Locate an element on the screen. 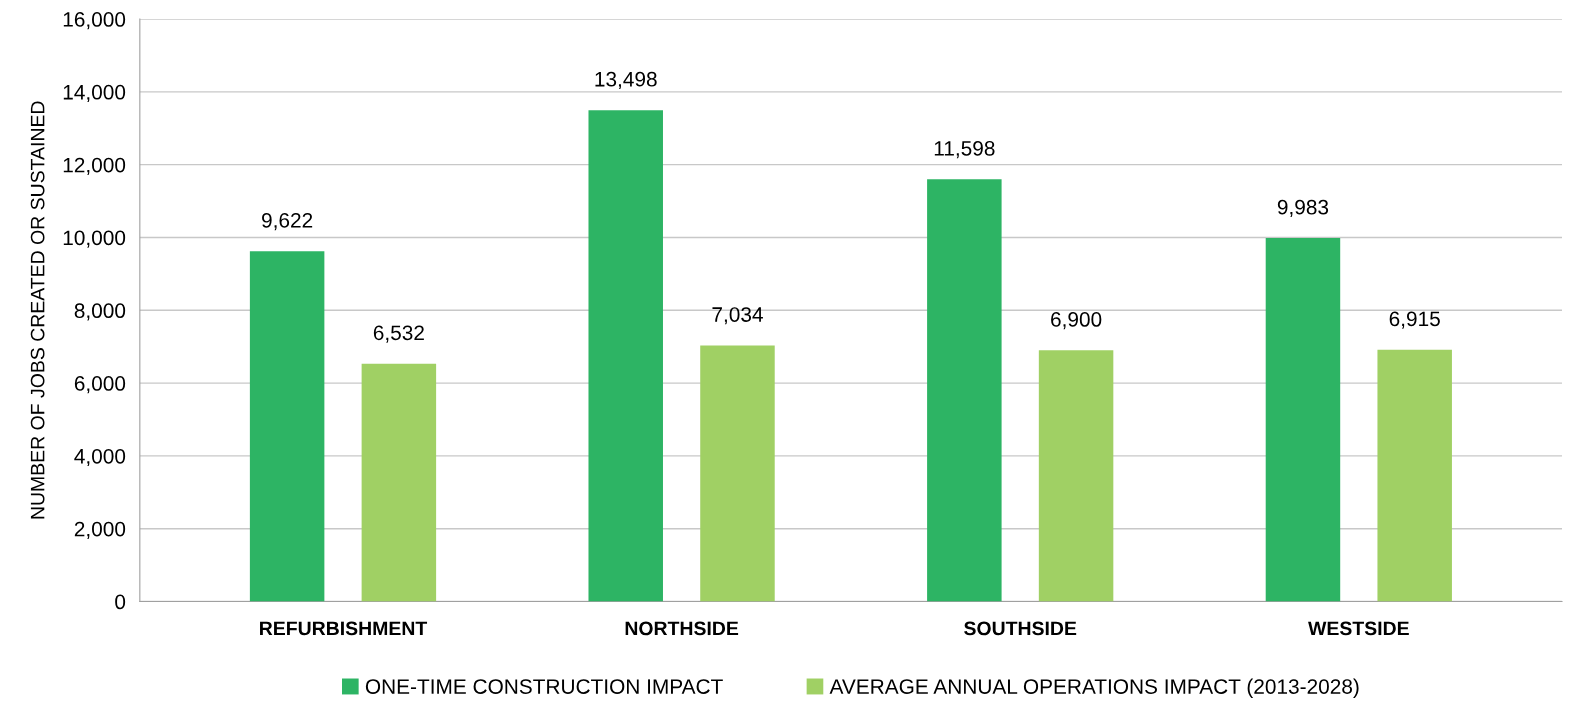 The height and width of the screenshot is (706, 1589). y-tick-label: 10,000 is located at coordinates (94, 239).